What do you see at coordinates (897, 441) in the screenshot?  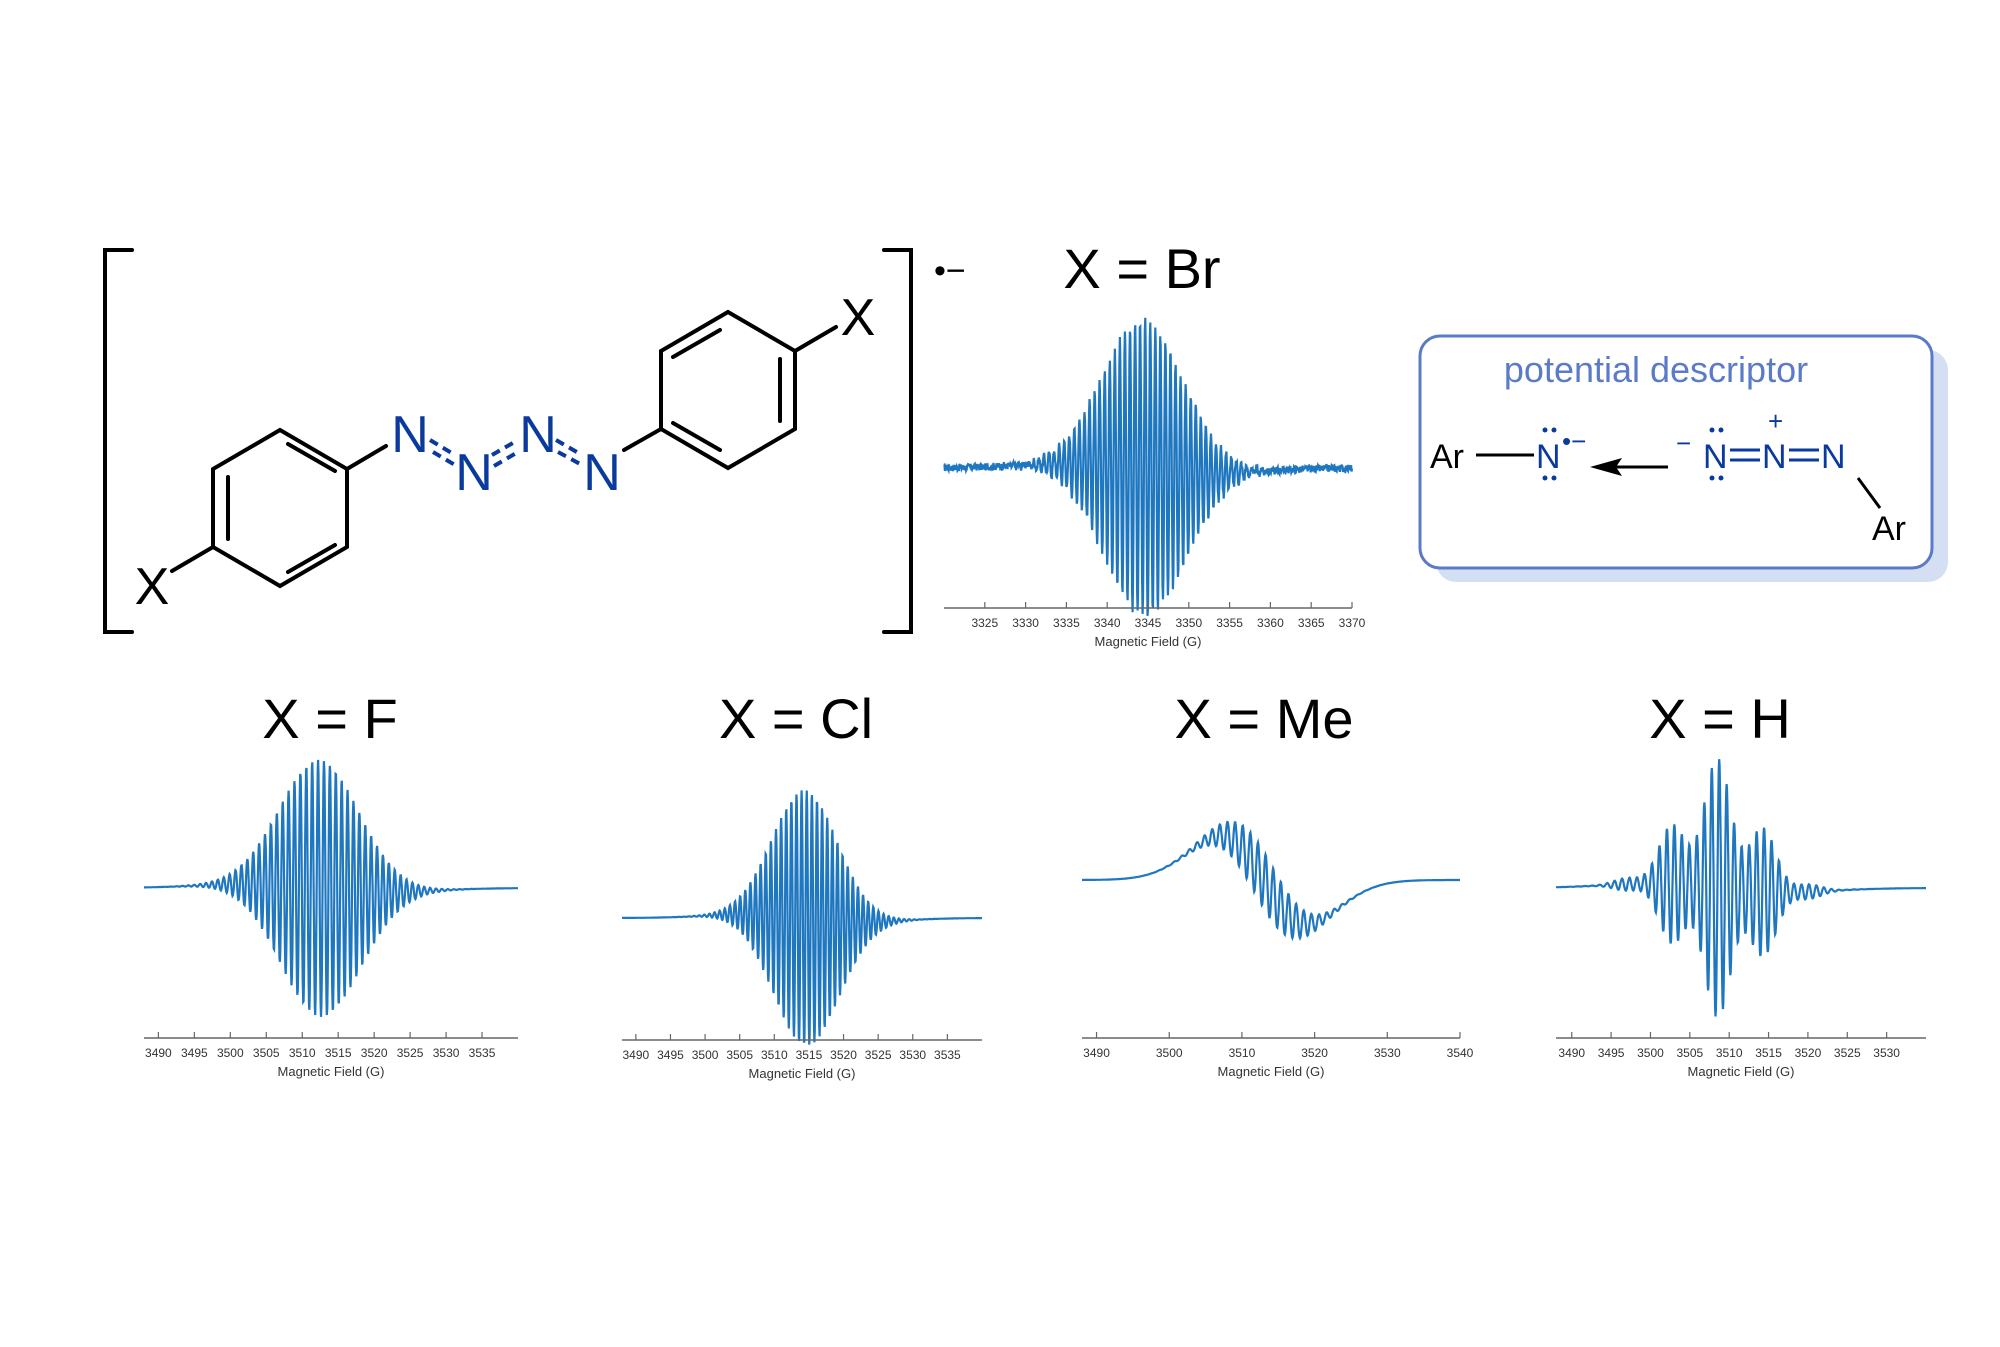 I see `right-bracket` at bounding box center [897, 441].